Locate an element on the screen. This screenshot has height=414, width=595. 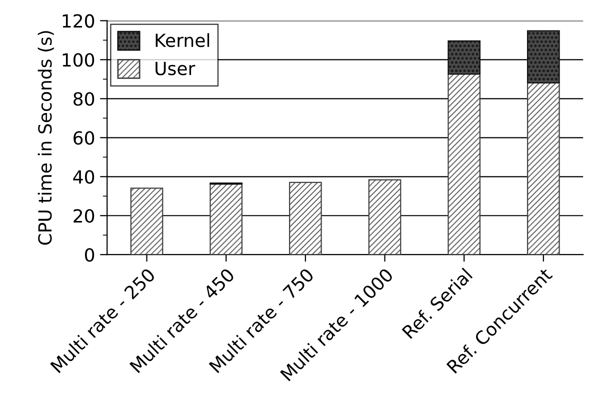
y-tick-label: 60 is located at coordinates (84, 138).